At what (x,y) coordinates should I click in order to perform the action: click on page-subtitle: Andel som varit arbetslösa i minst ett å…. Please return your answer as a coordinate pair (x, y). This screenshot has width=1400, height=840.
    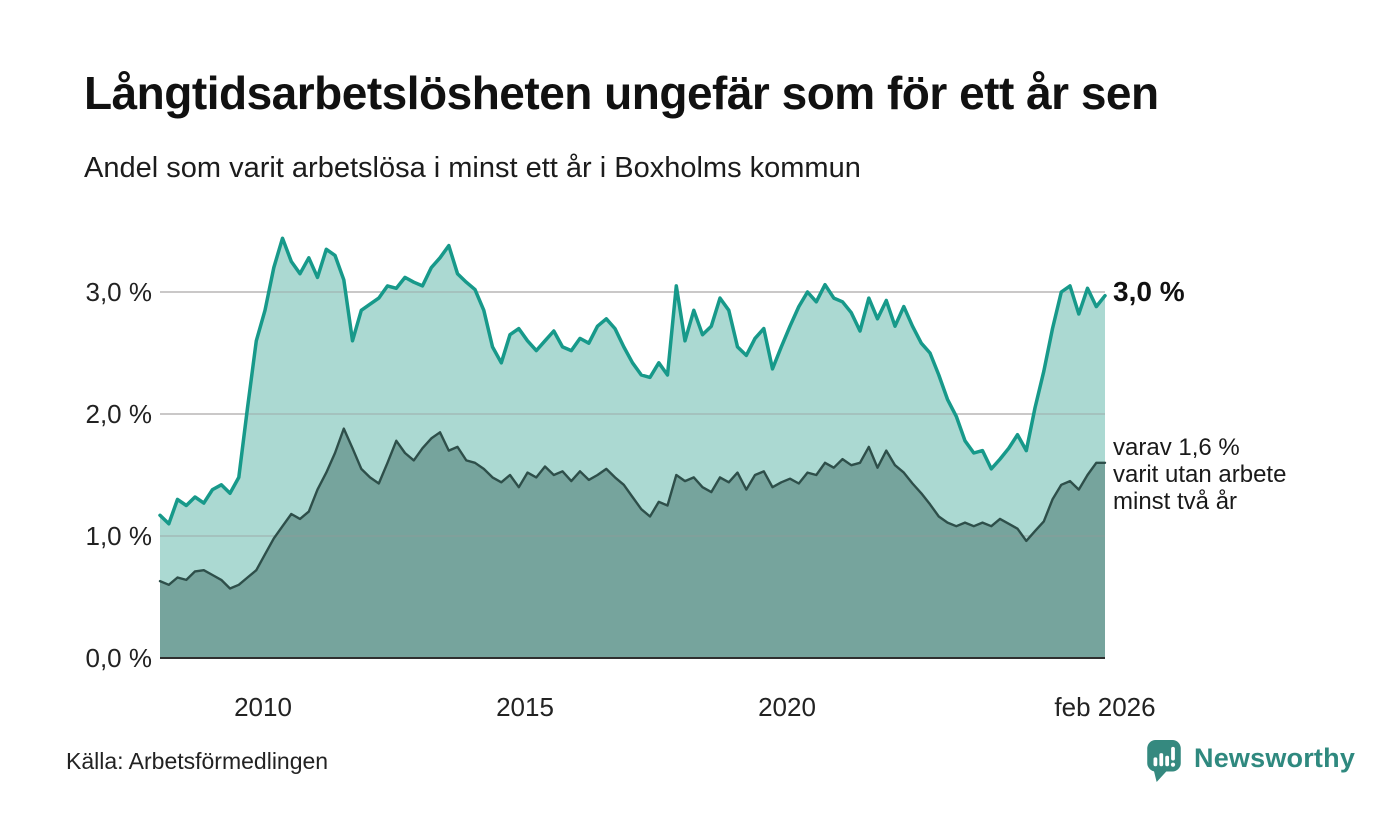
    Looking at the image, I should click on (472, 168).